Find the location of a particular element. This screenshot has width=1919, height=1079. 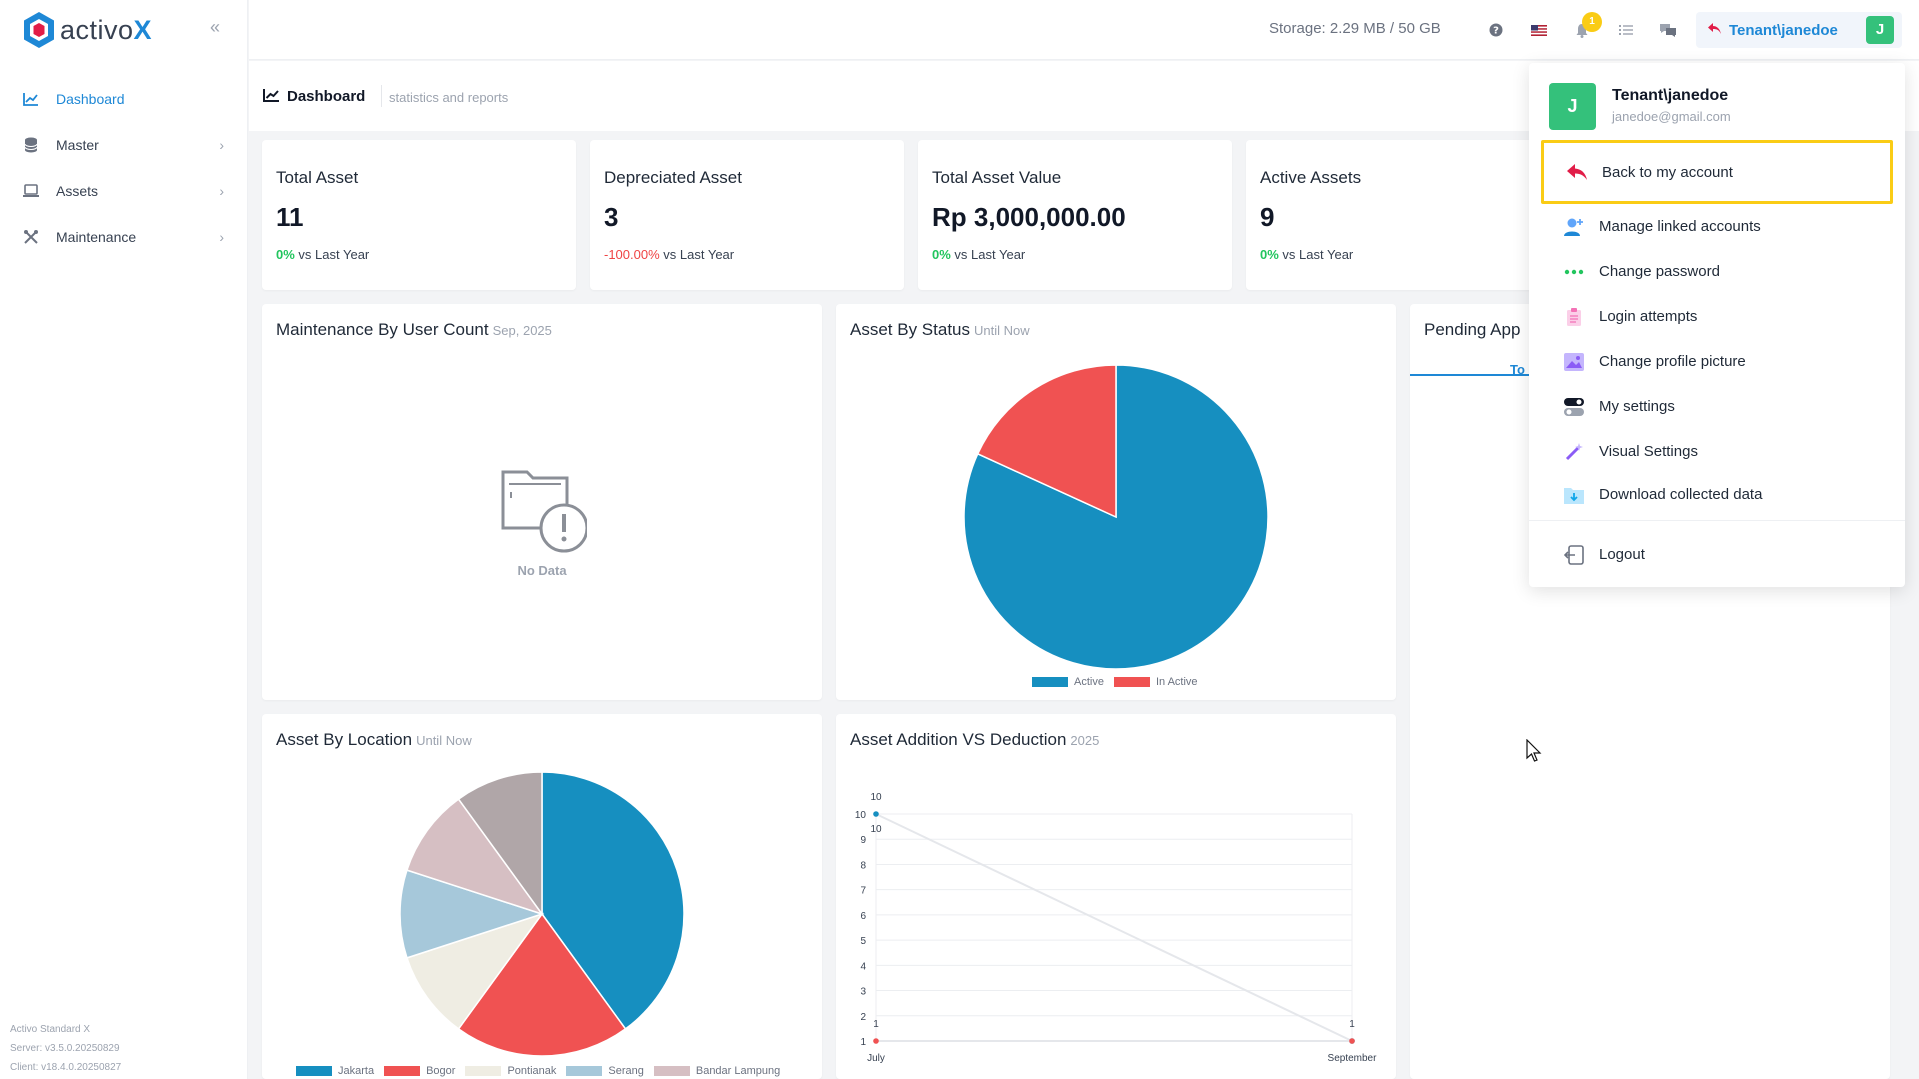

pie-slice-pontianak is located at coordinates (475, 971).